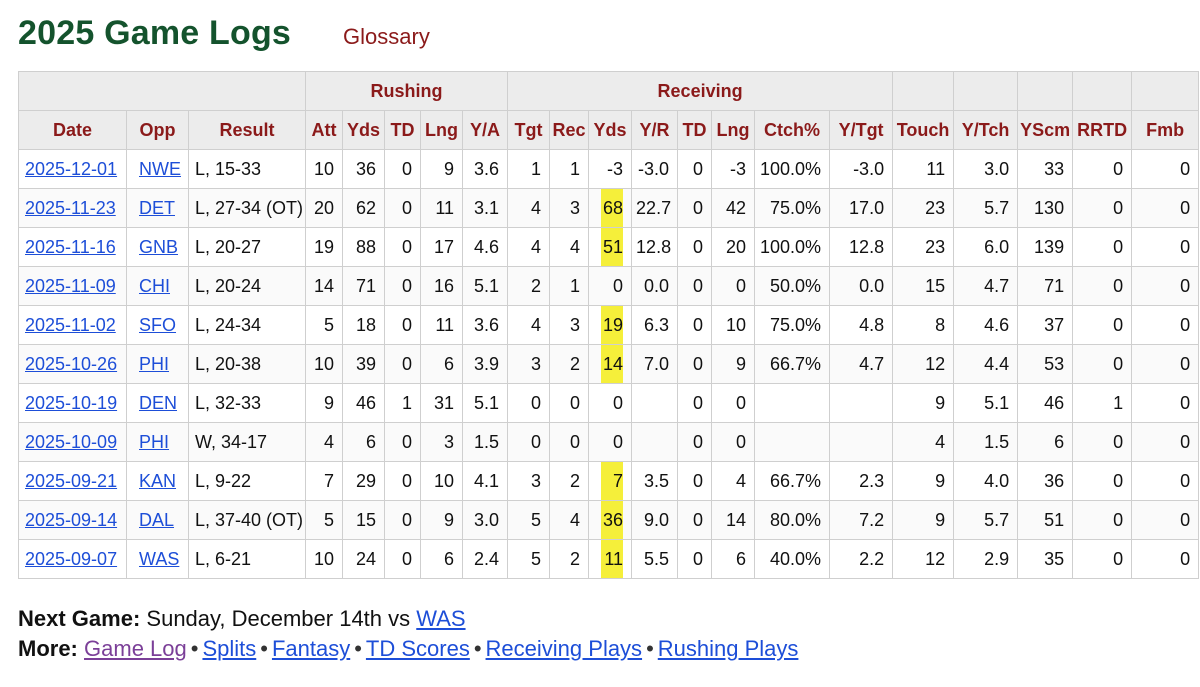 This screenshot has width=1200, height=687. I want to click on cell-yscm: 6, so click(1045, 442).